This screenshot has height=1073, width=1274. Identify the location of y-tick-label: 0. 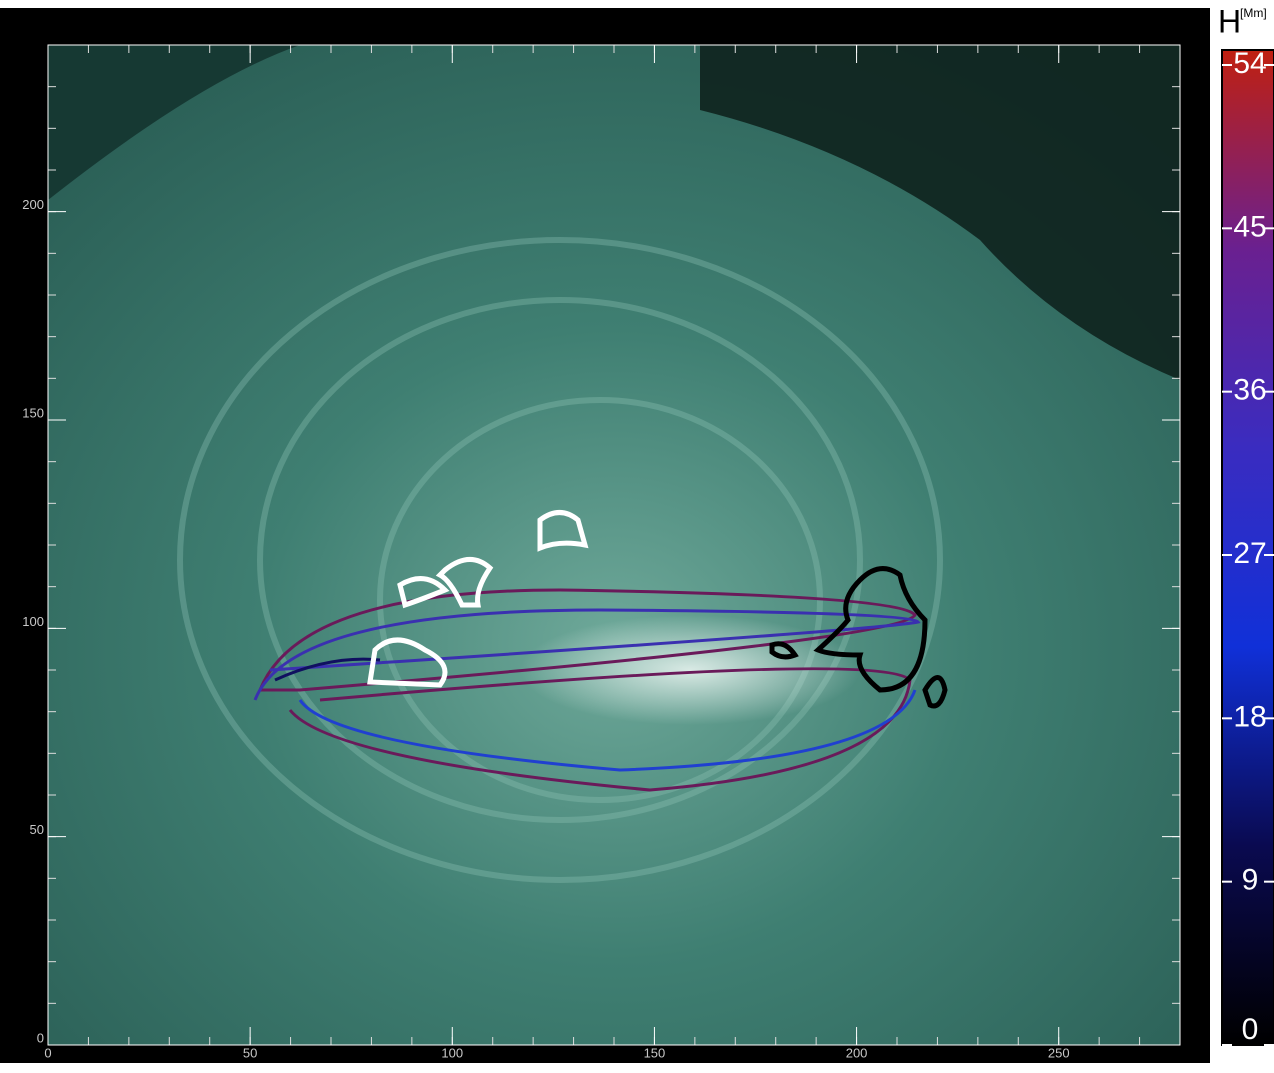
(40, 1037).